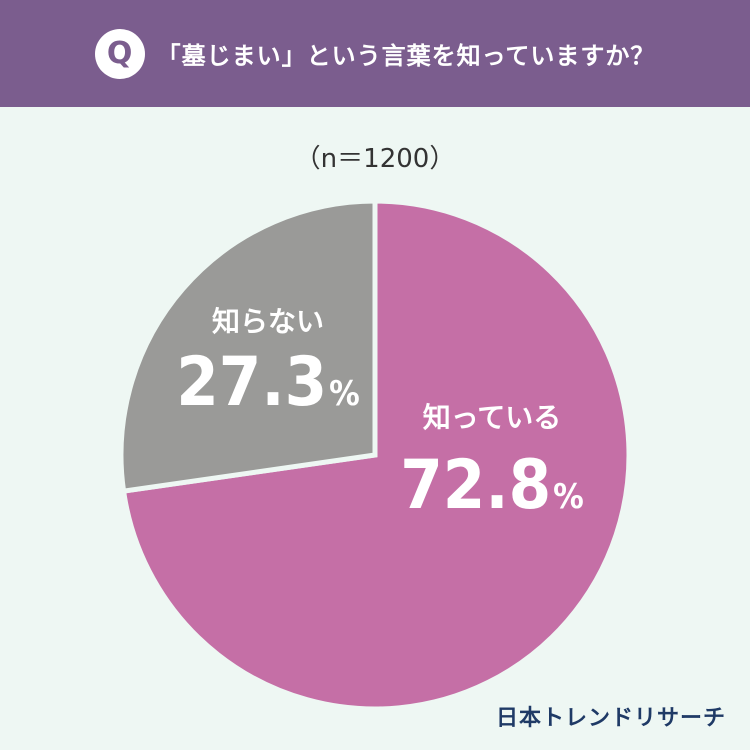  What do you see at coordinates (610, 718) in the screenshot?
I see `brand-logo: 日本トレンドリサーチ` at bounding box center [610, 718].